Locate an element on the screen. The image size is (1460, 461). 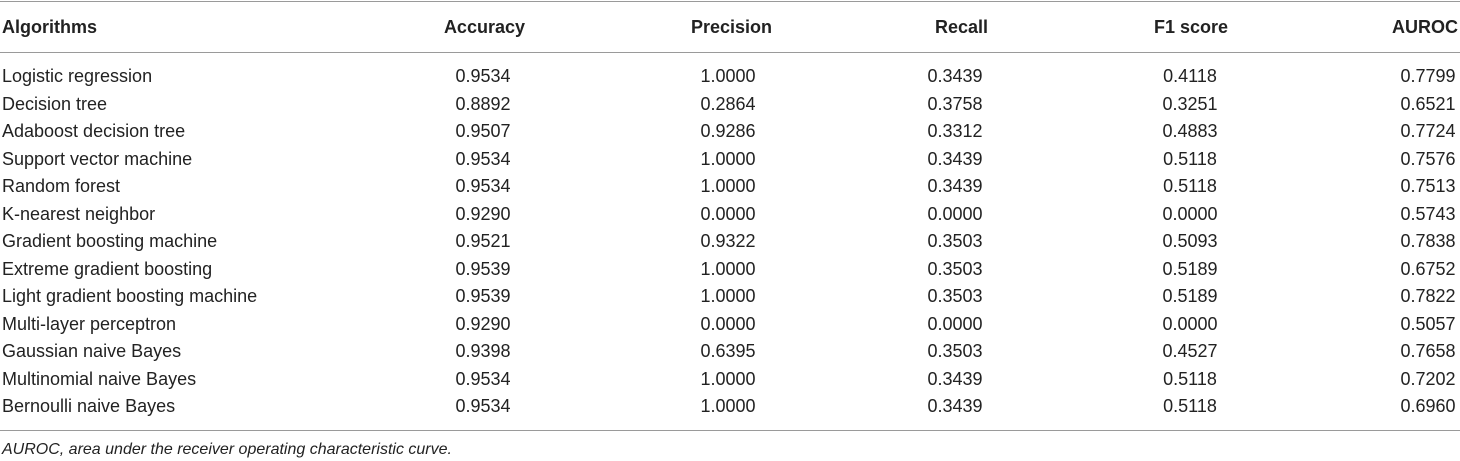
table-cell: 0.6395 is located at coordinates (728, 351).